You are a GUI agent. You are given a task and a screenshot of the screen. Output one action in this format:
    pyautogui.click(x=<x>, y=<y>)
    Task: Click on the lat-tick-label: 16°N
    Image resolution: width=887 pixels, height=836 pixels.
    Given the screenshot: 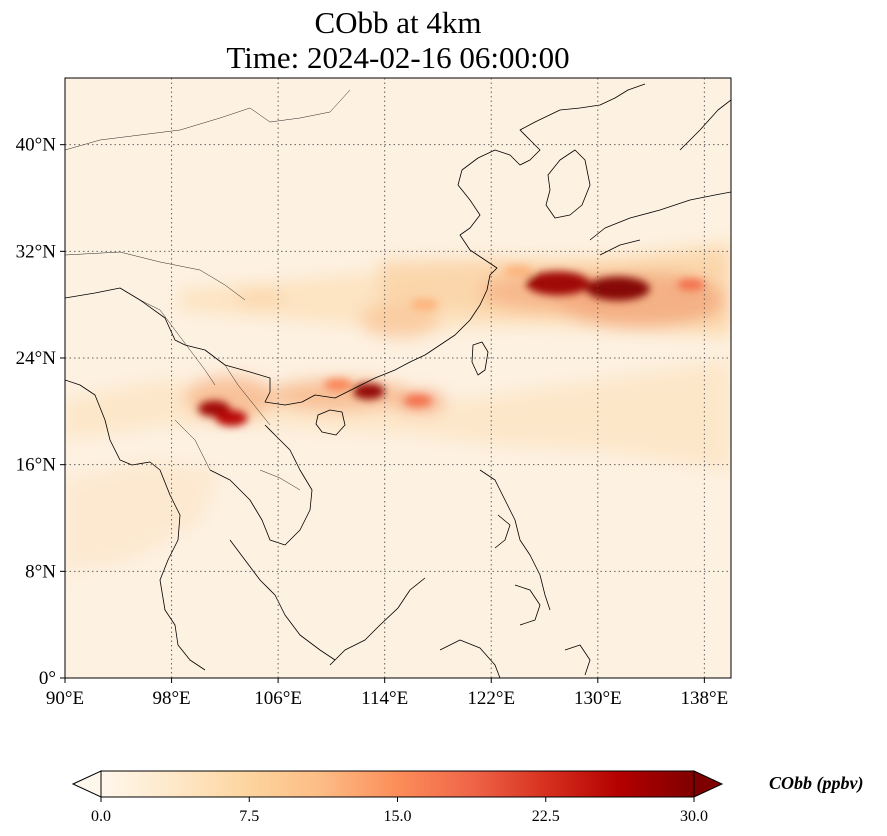 What is the action you would take?
    pyautogui.click(x=36, y=465)
    